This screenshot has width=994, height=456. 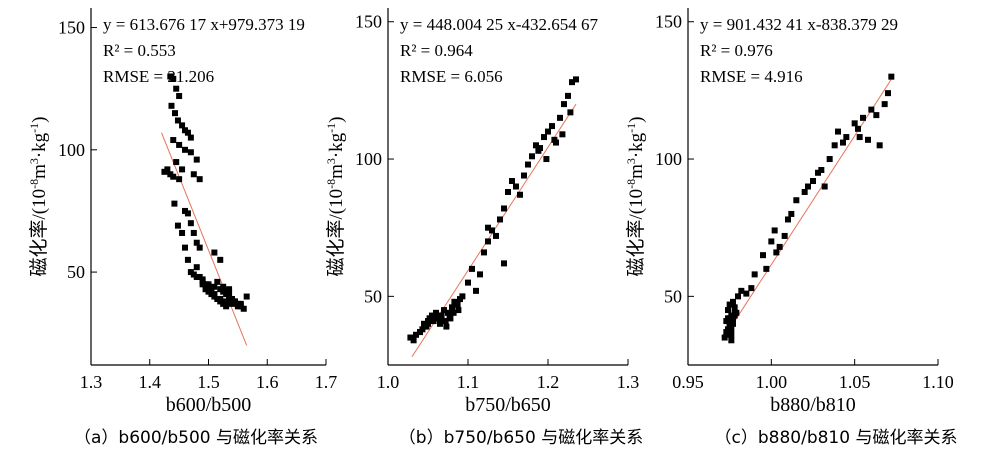 What do you see at coordinates (751, 76) in the screenshot?
I see `annotation-rmse: RMSE = 4.916` at bounding box center [751, 76].